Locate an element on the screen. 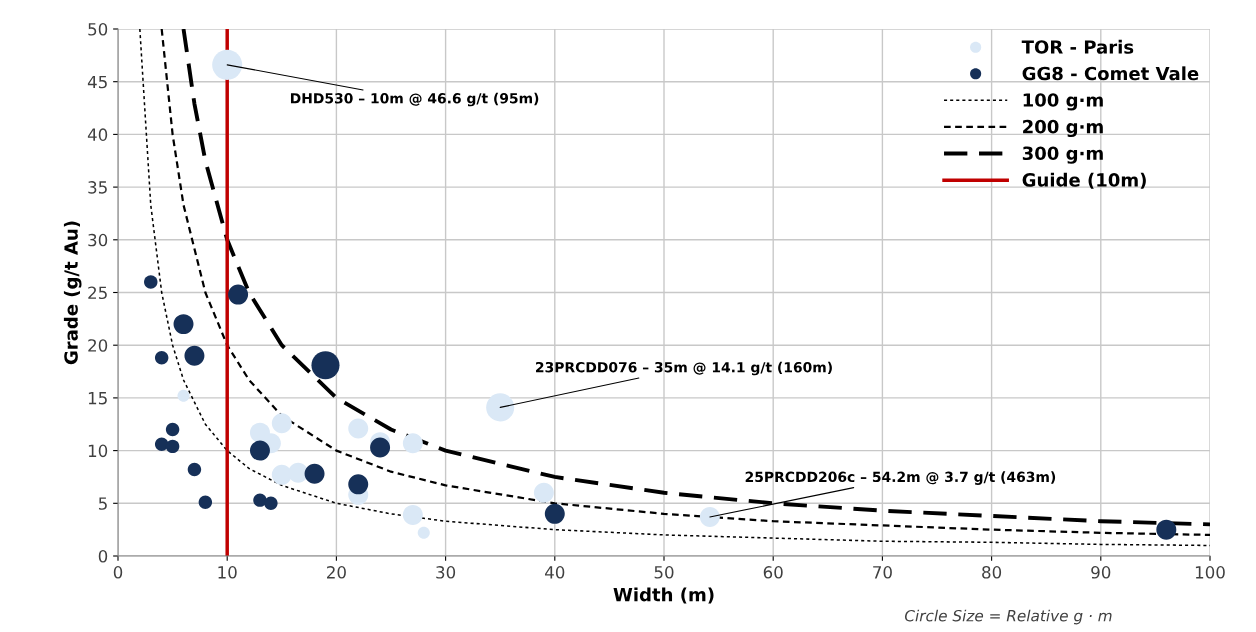 Image resolution: width=1256 pixels, height=632 pixels. legend-label: Guide (10m) is located at coordinates (1084, 180).